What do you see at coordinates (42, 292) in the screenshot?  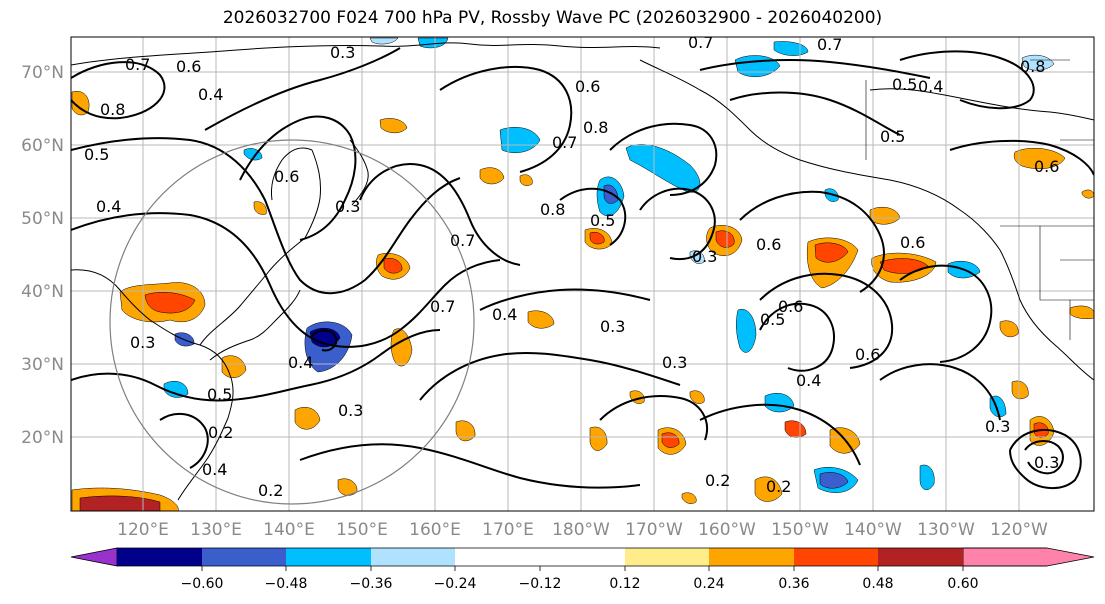 I see `lat-label: 40°N` at bounding box center [42, 292].